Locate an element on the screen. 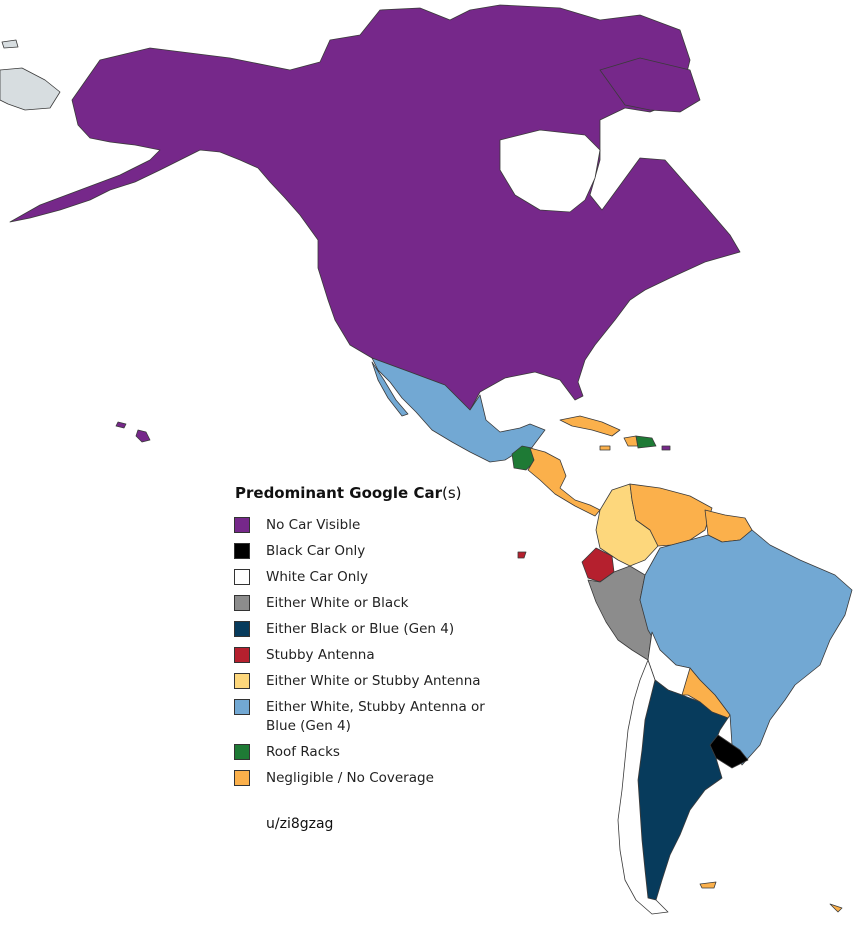 The width and height of the screenshot is (859, 926). hudson-bay is located at coordinates (550, 171).